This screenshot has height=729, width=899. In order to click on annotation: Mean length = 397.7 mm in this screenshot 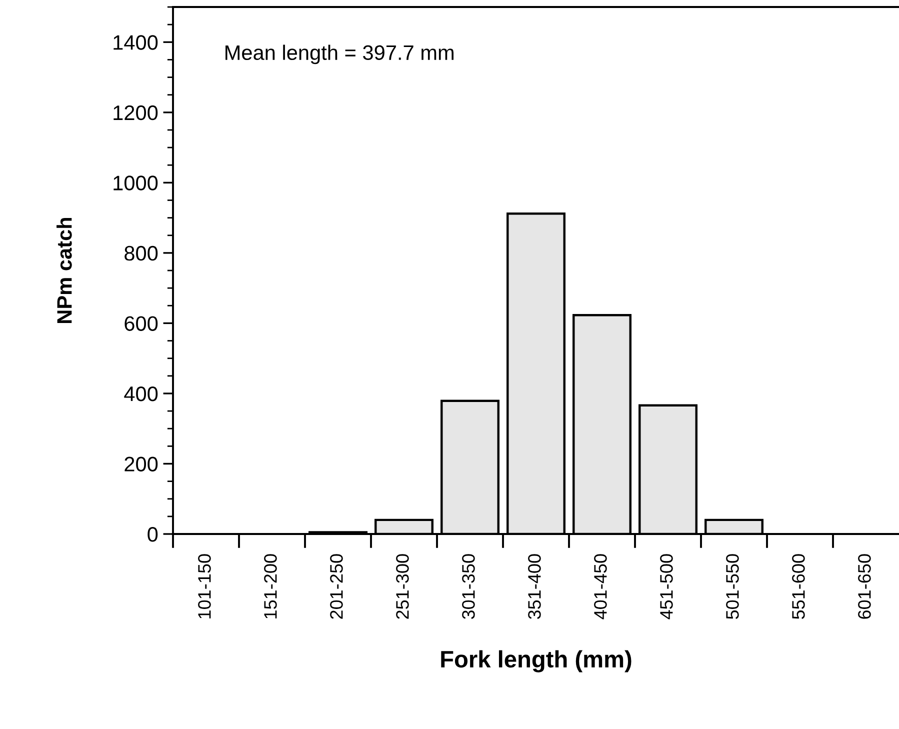, I will do `click(340, 54)`.